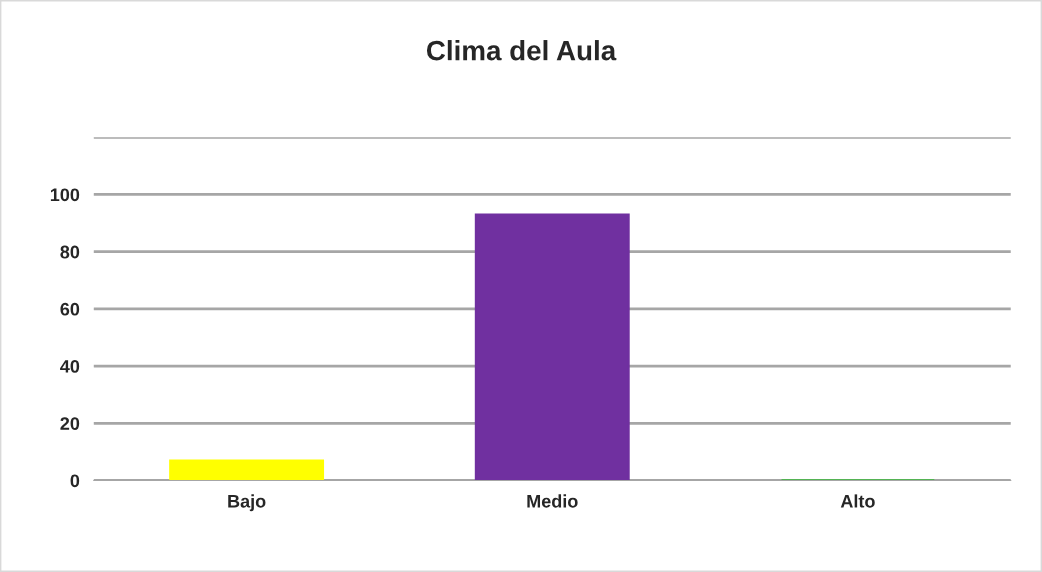  What do you see at coordinates (70, 366) in the screenshot?
I see `y-tick-label: 40` at bounding box center [70, 366].